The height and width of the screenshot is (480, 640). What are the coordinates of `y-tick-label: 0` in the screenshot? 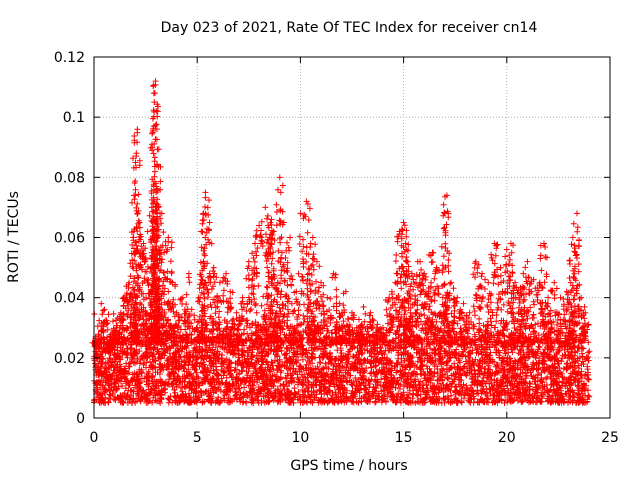 It's located at (80, 419).